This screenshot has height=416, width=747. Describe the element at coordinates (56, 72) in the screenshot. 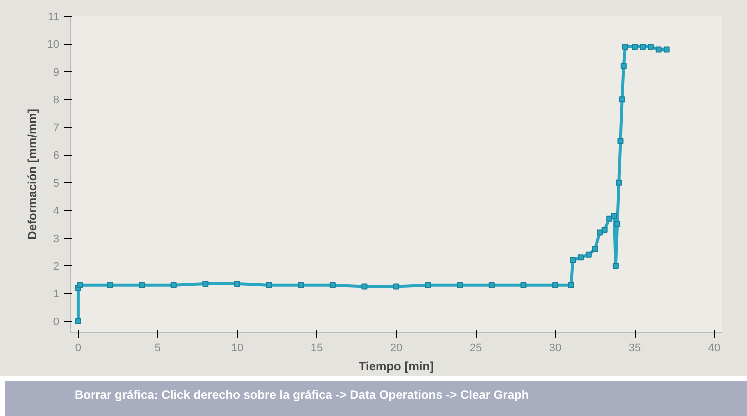

I see `y-tick-label: 9` at that location.